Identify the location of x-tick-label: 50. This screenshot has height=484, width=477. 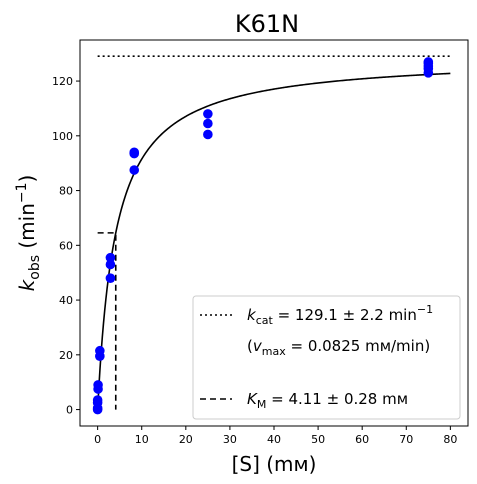
(318, 439).